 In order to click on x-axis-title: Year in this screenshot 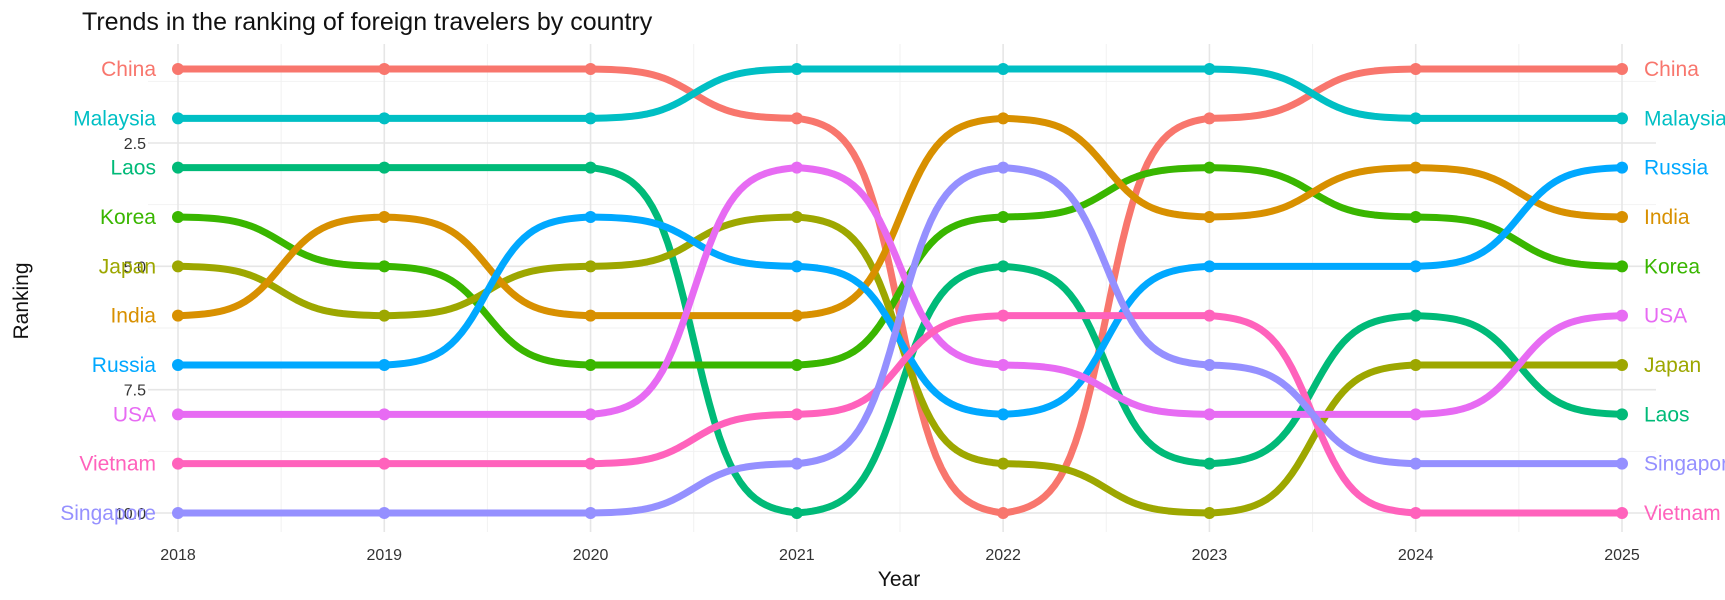, I will do `click(899, 579)`.